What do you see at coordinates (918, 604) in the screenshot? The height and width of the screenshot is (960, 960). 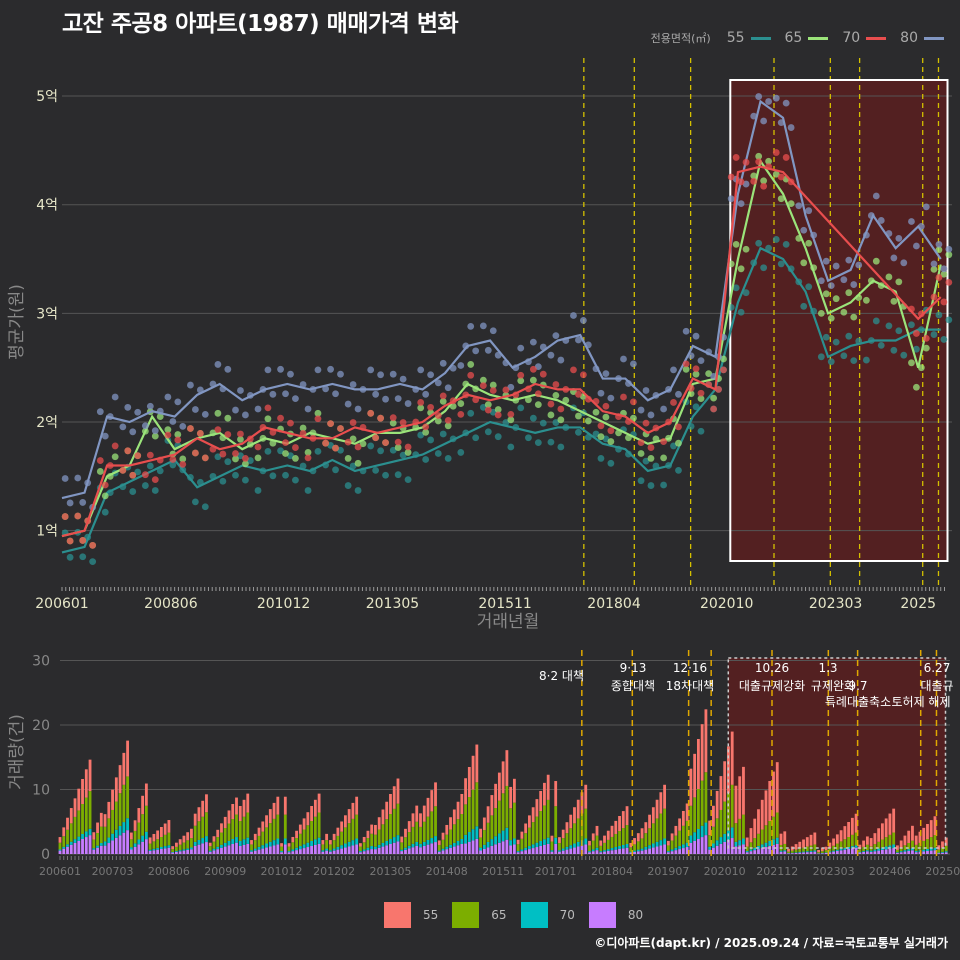 I see `x-tick-label: 2025` at bounding box center [918, 604].